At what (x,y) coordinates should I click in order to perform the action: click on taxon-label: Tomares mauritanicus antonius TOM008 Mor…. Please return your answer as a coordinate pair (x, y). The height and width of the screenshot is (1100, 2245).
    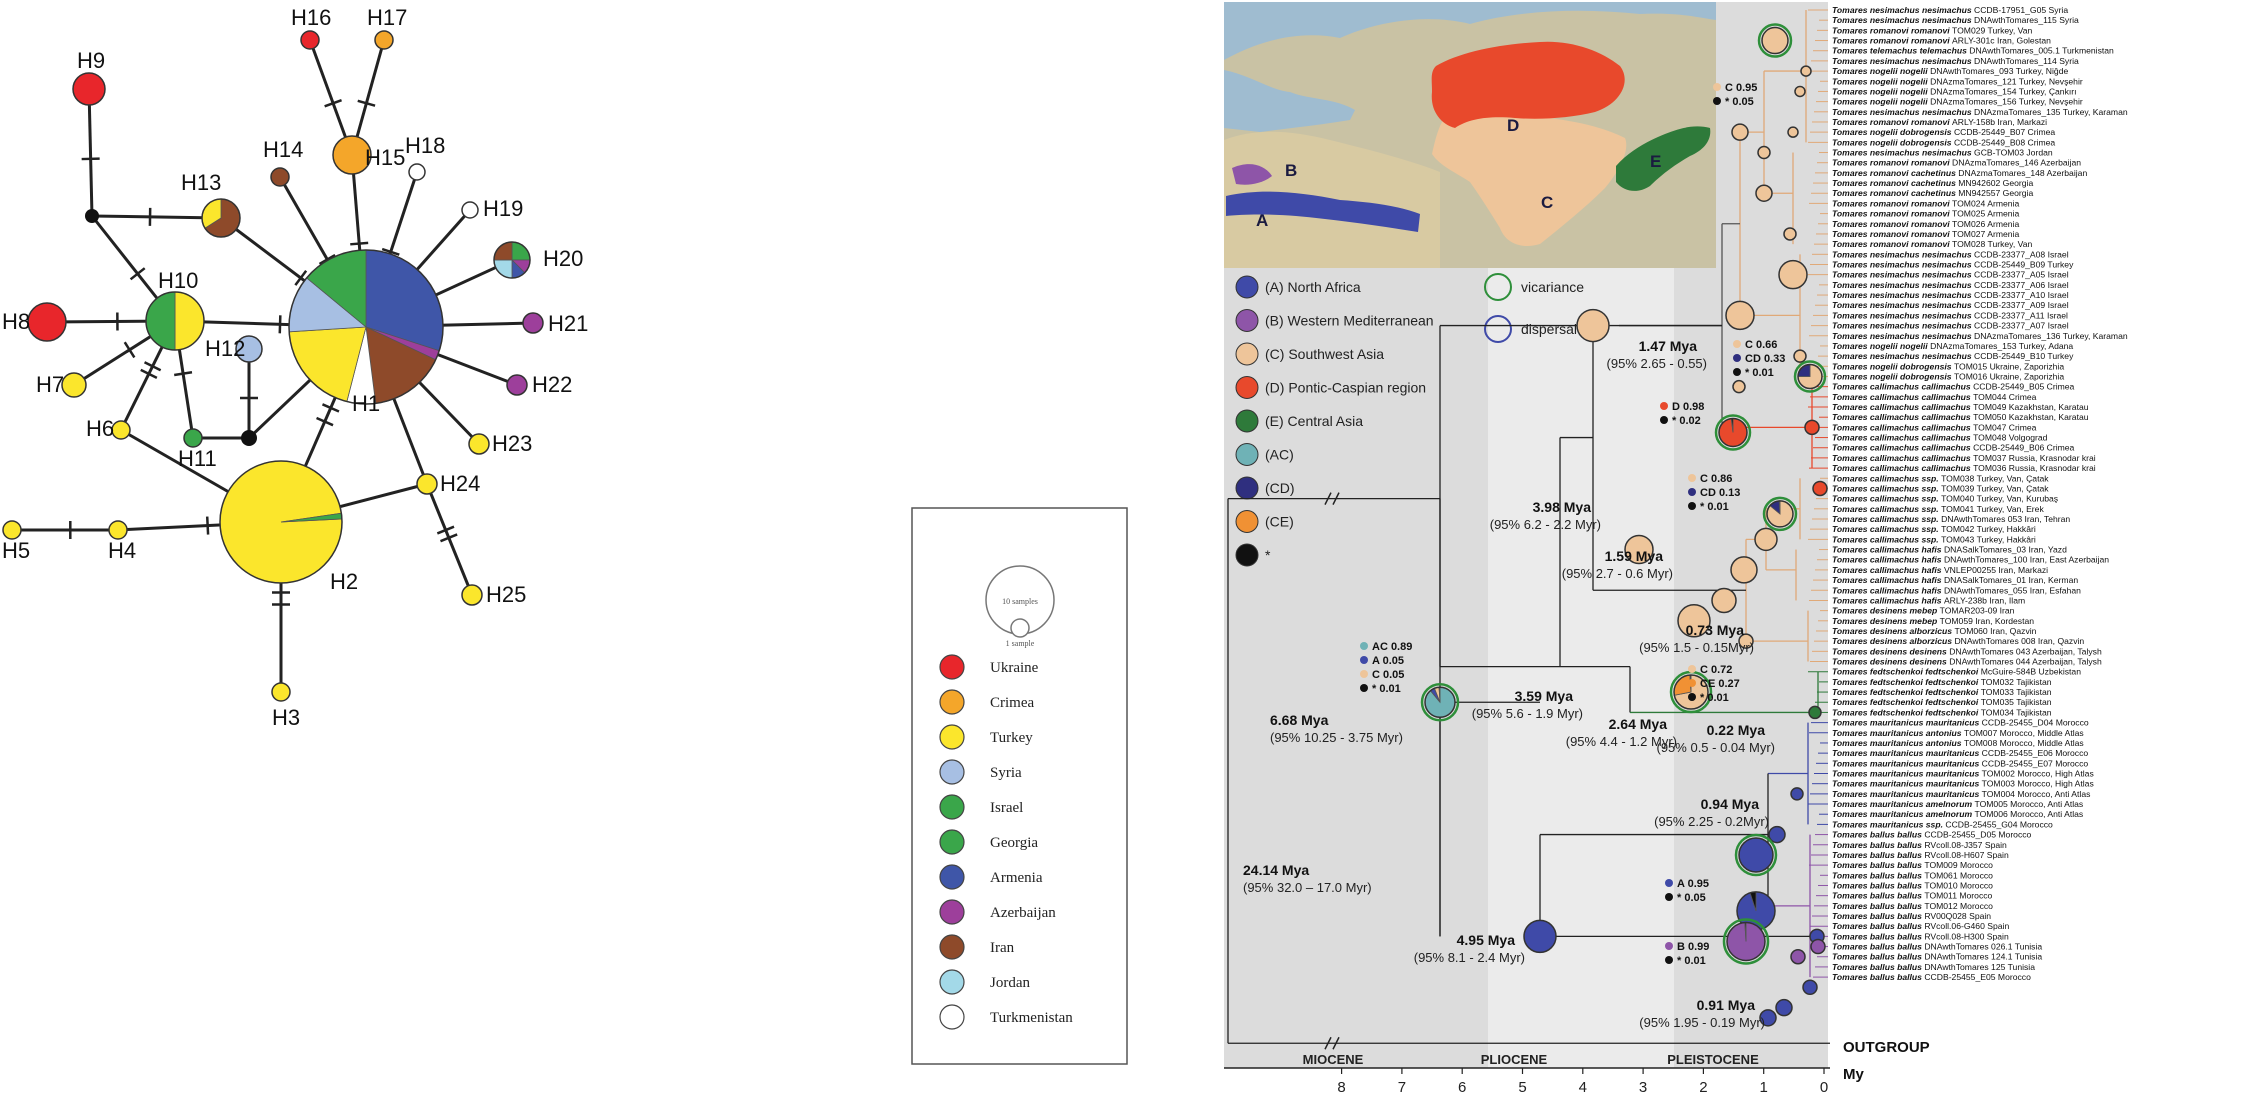
    Looking at the image, I should click on (1958, 743).